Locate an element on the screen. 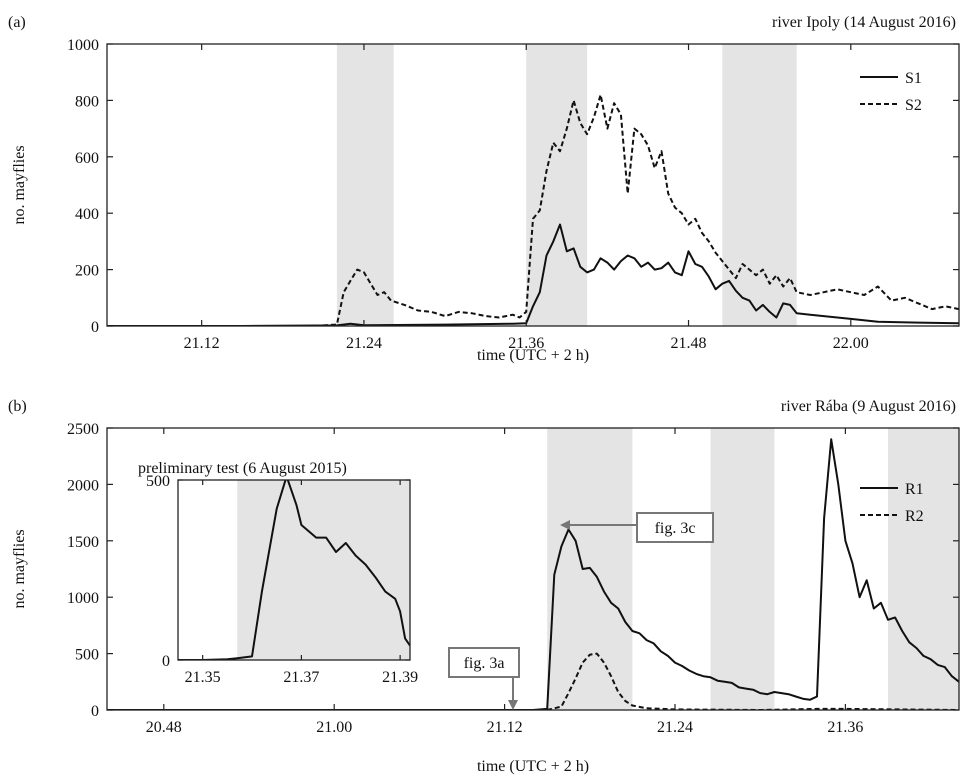 This screenshot has height=778, width=964. inset-x-tick-label: 21.35 is located at coordinates (203, 677).